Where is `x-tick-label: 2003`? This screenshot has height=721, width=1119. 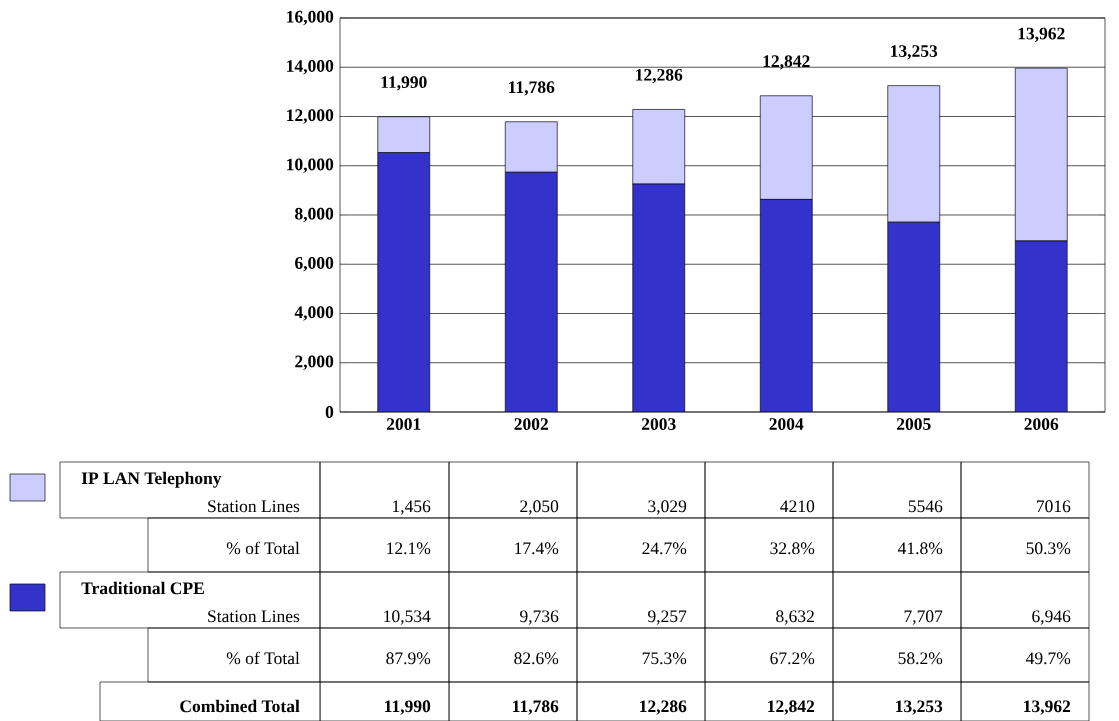 x-tick-label: 2003 is located at coordinates (658, 424).